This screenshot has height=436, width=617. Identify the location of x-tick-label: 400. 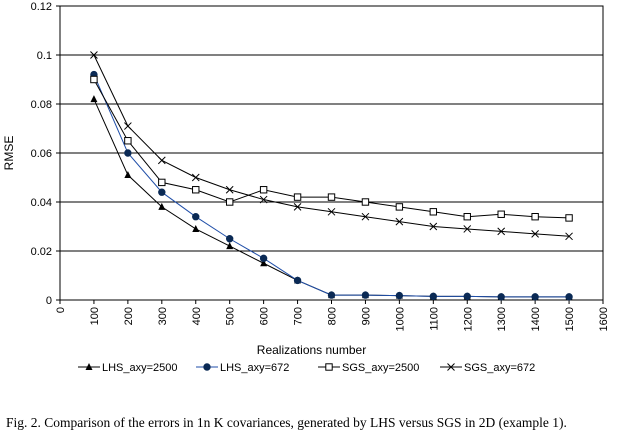
(197, 316).